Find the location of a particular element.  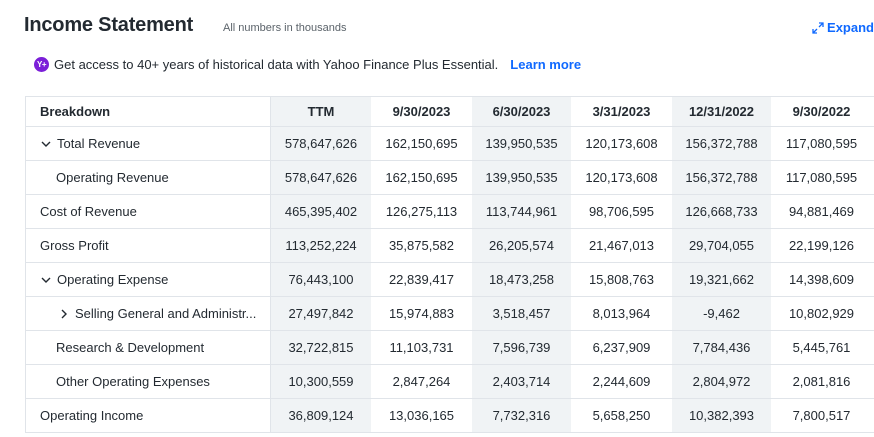

table-cell: 7,596,739 is located at coordinates (521, 347).